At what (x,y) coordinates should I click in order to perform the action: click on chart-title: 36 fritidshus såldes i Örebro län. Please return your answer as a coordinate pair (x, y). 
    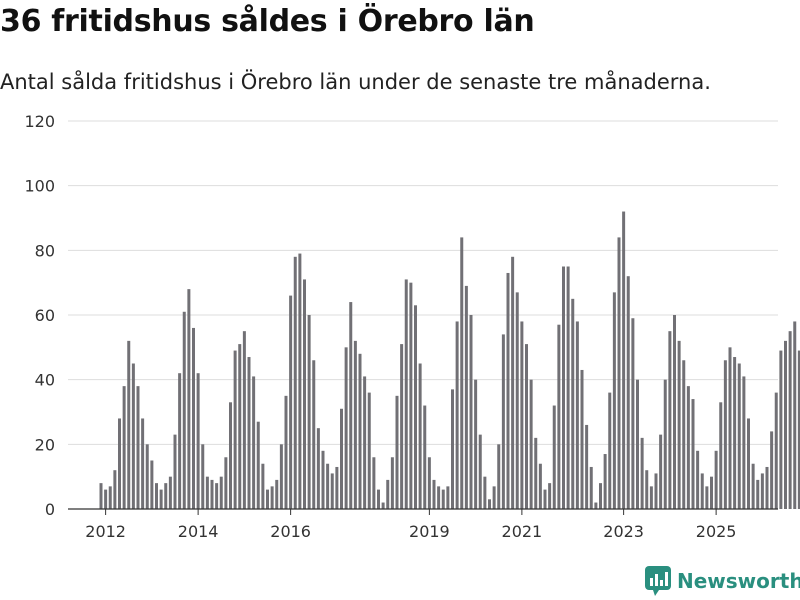
    Looking at the image, I should click on (267, 21).